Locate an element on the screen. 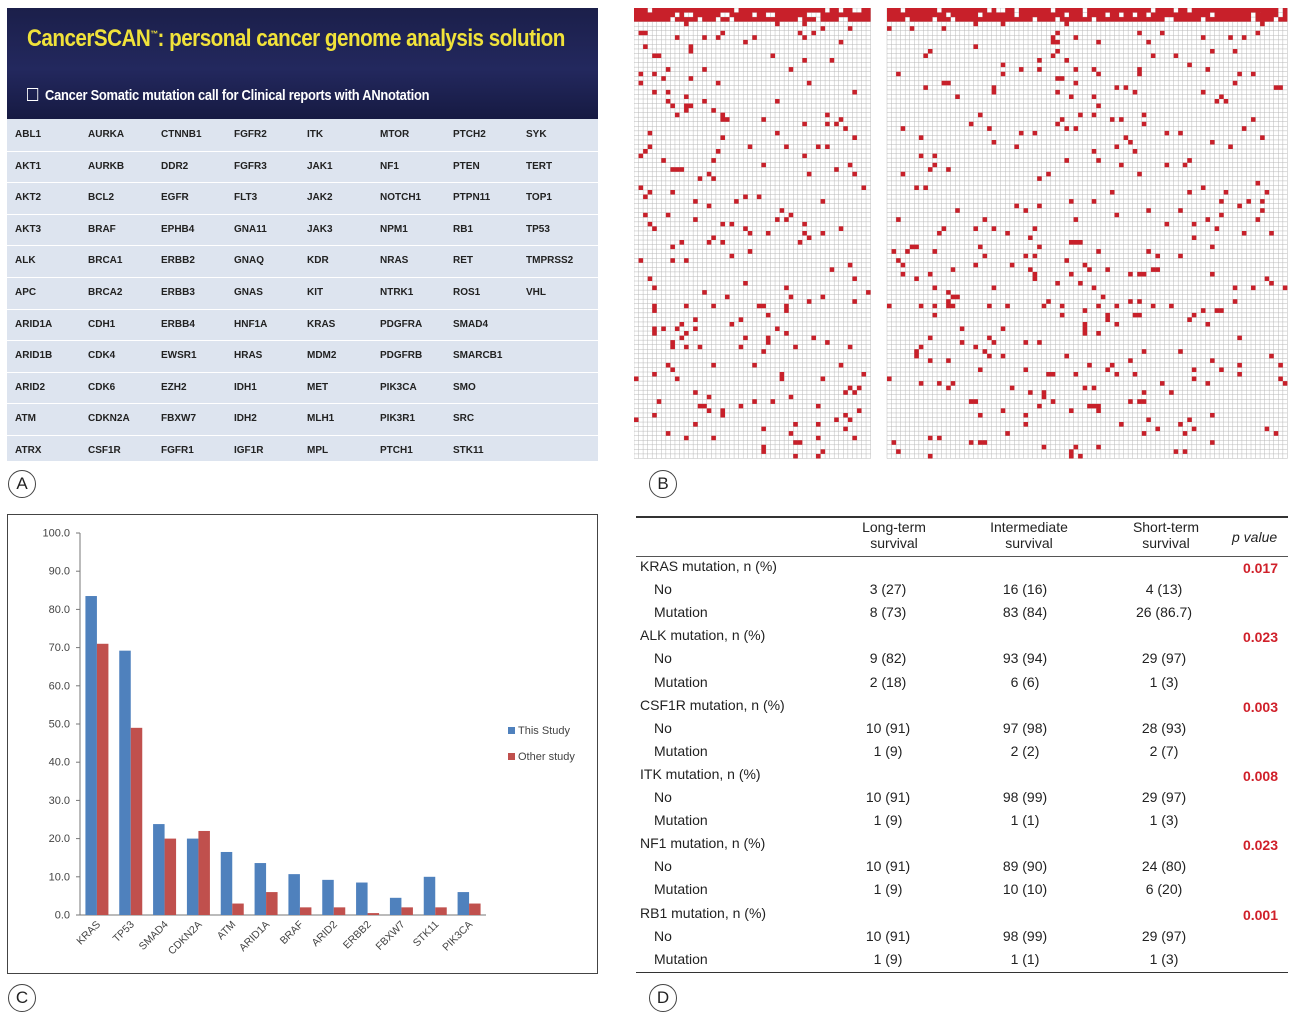 This screenshot has height=1016, width=1292. bar-this-study-kras is located at coordinates (91, 755).